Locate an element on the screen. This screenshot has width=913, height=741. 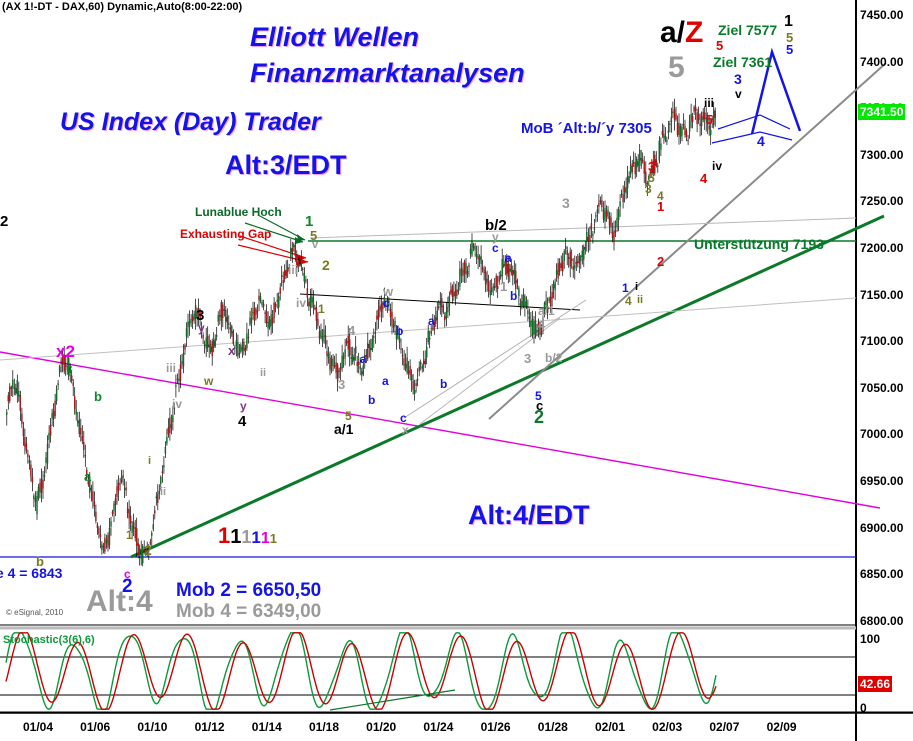
wave-label-a-1-48: a/1 is located at coordinates (546, 311).